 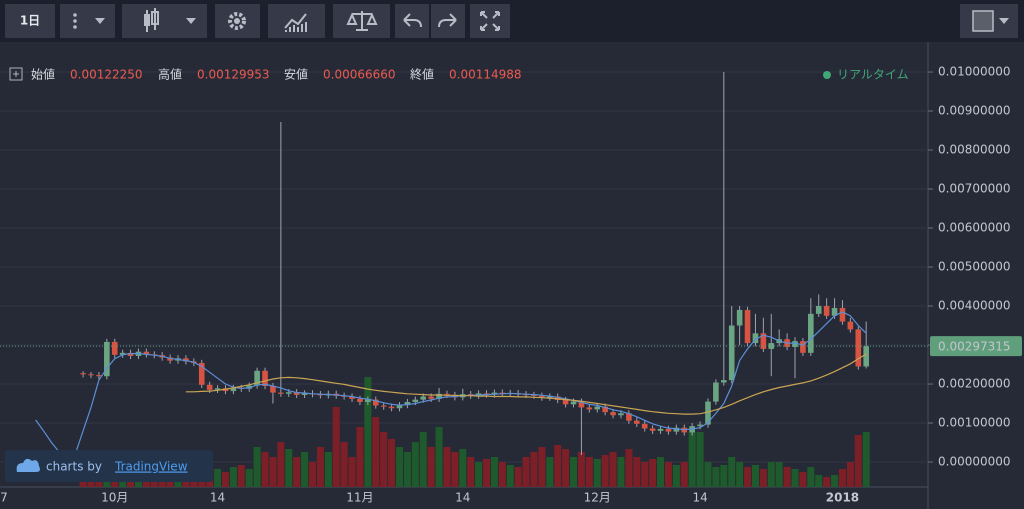 I want to click on legend-value: 0.00129953, so click(x=233, y=75).